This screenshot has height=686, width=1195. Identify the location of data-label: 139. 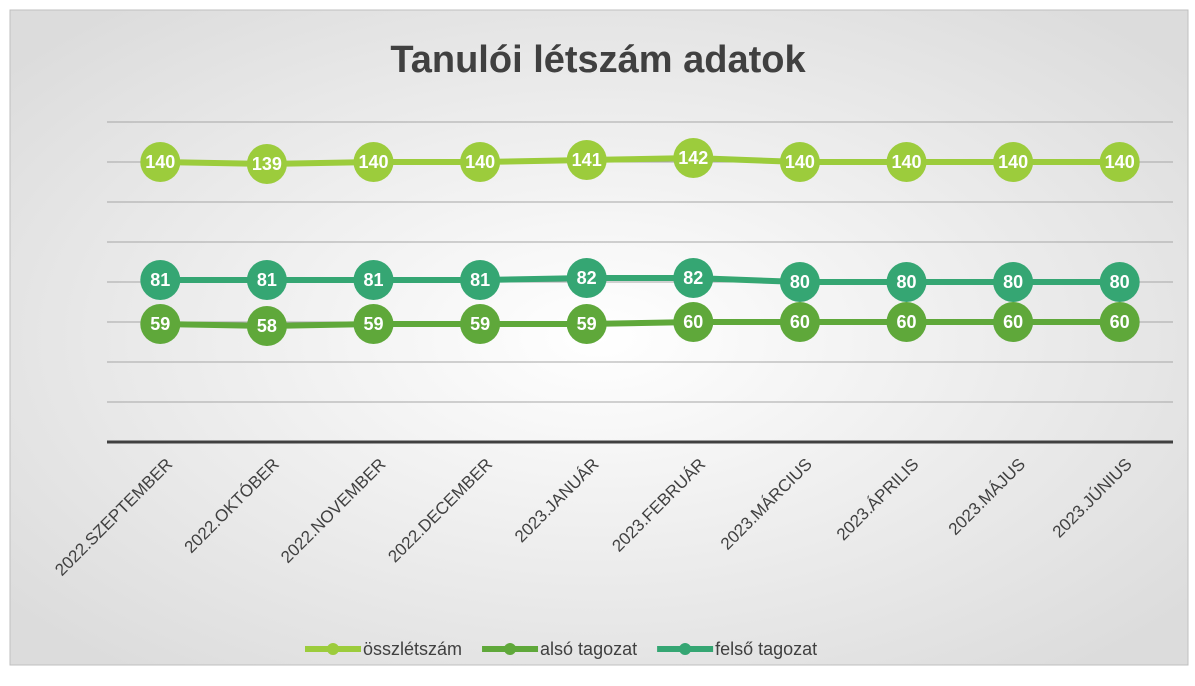
(267, 164).